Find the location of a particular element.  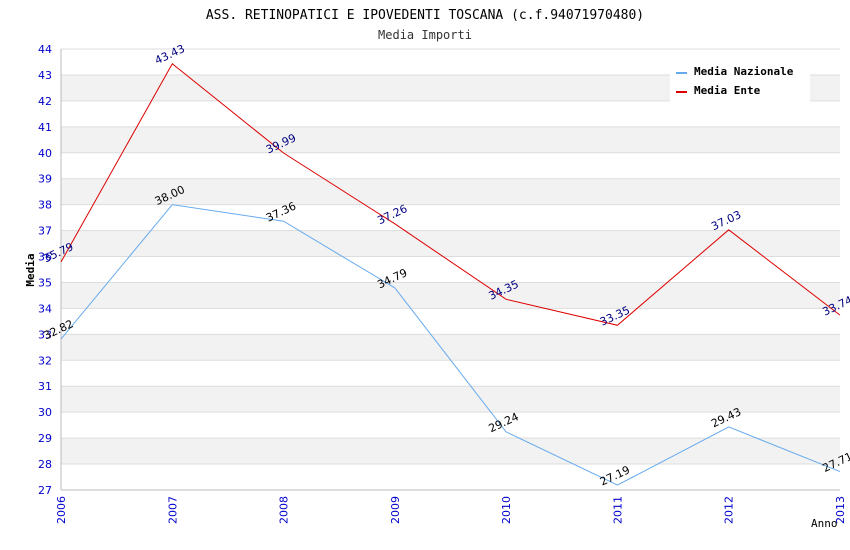

y-tick-label: 31 is located at coordinates (45, 386).